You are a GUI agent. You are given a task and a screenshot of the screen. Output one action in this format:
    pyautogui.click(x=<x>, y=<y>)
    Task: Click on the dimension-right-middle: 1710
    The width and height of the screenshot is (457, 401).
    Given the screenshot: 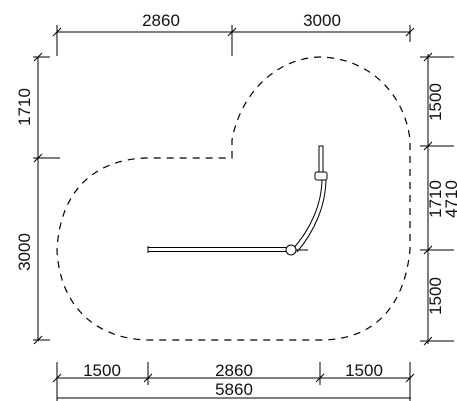 What is the action you would take?
    pyautogui.click(x=435, y=199)
    